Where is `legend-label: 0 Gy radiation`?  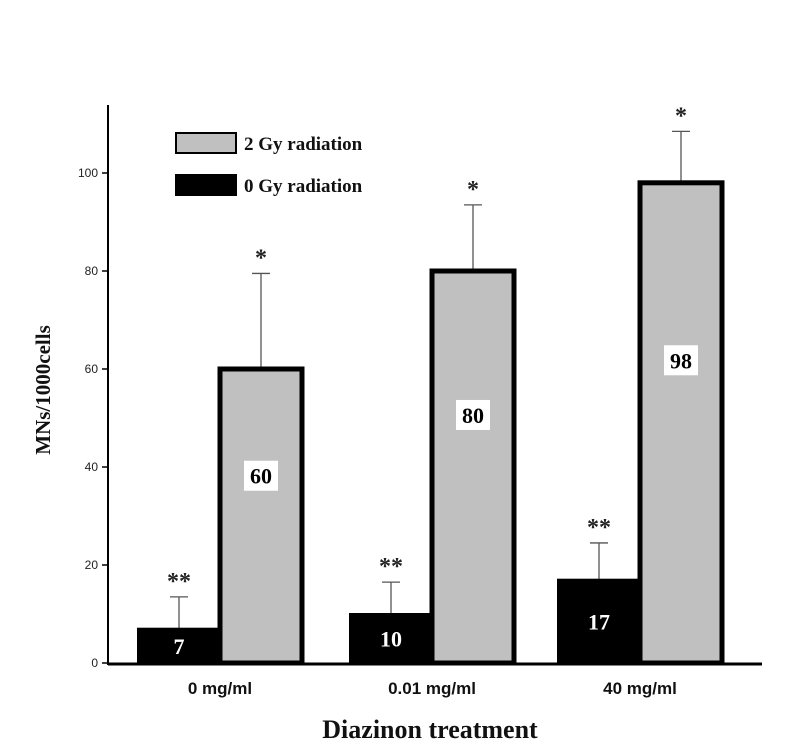 legend-label: 0 Gy radiation is located at coordinates (303, 186).